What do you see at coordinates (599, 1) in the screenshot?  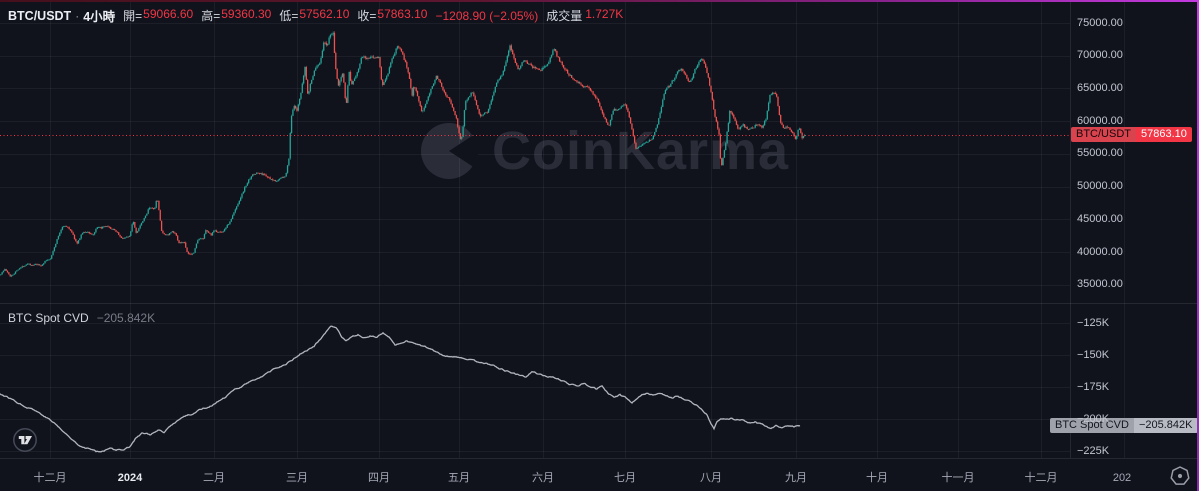 I see `window-top-border` at bounding box center [599, 1].